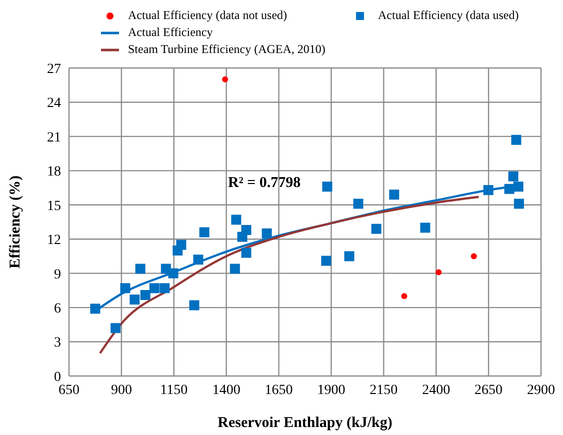  Describe the element at coordinates (436, 390) in the screenshot. I see `x-tick-label: 2400` at that location.